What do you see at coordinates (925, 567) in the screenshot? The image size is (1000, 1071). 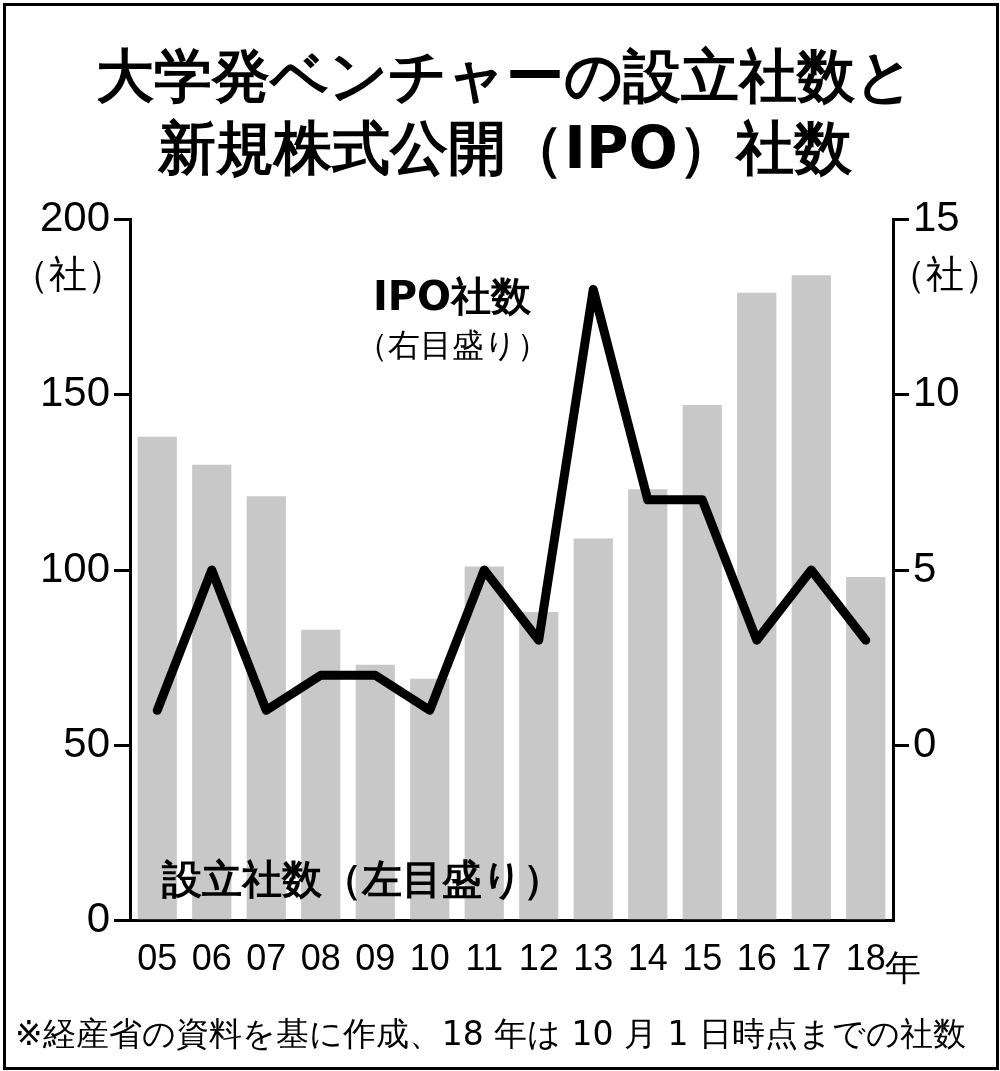 I see `y2-tick-label: 5` at bounding box center [925, 567].